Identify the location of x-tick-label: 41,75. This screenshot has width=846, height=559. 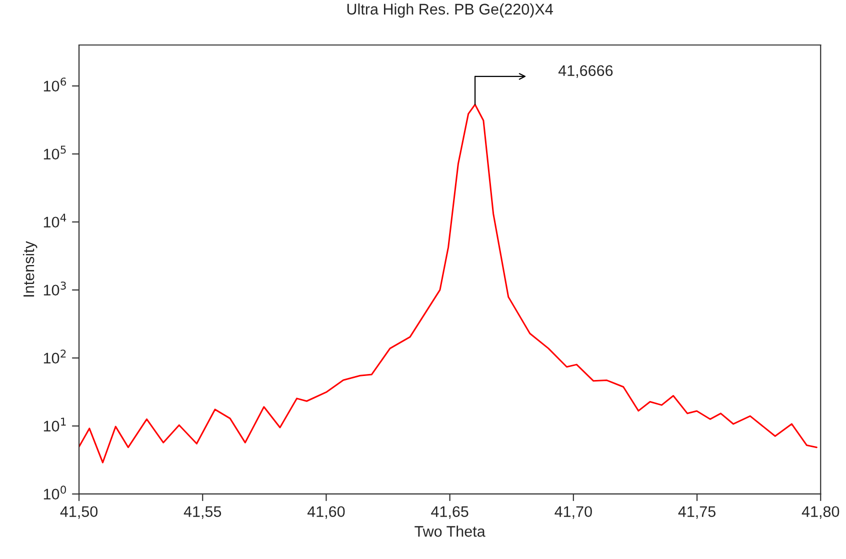
(697, 512).